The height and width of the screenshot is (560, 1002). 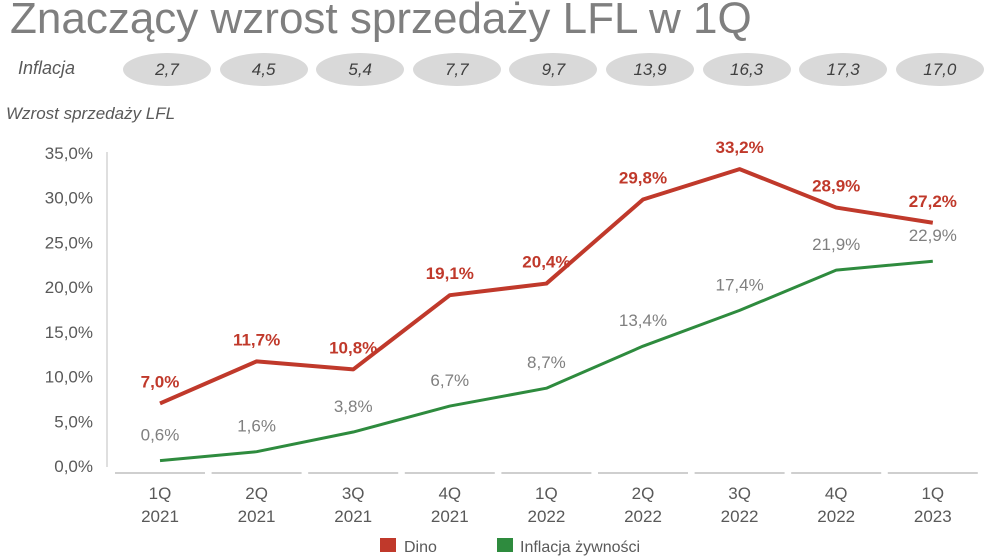 I want to click on inflation-pill: 17,3, so click(x=843, y=69).